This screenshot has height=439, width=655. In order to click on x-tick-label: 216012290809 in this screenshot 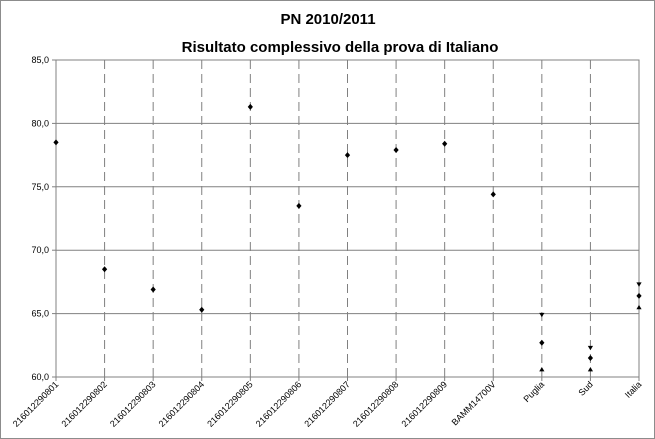, I will do `click(425, 404)`.